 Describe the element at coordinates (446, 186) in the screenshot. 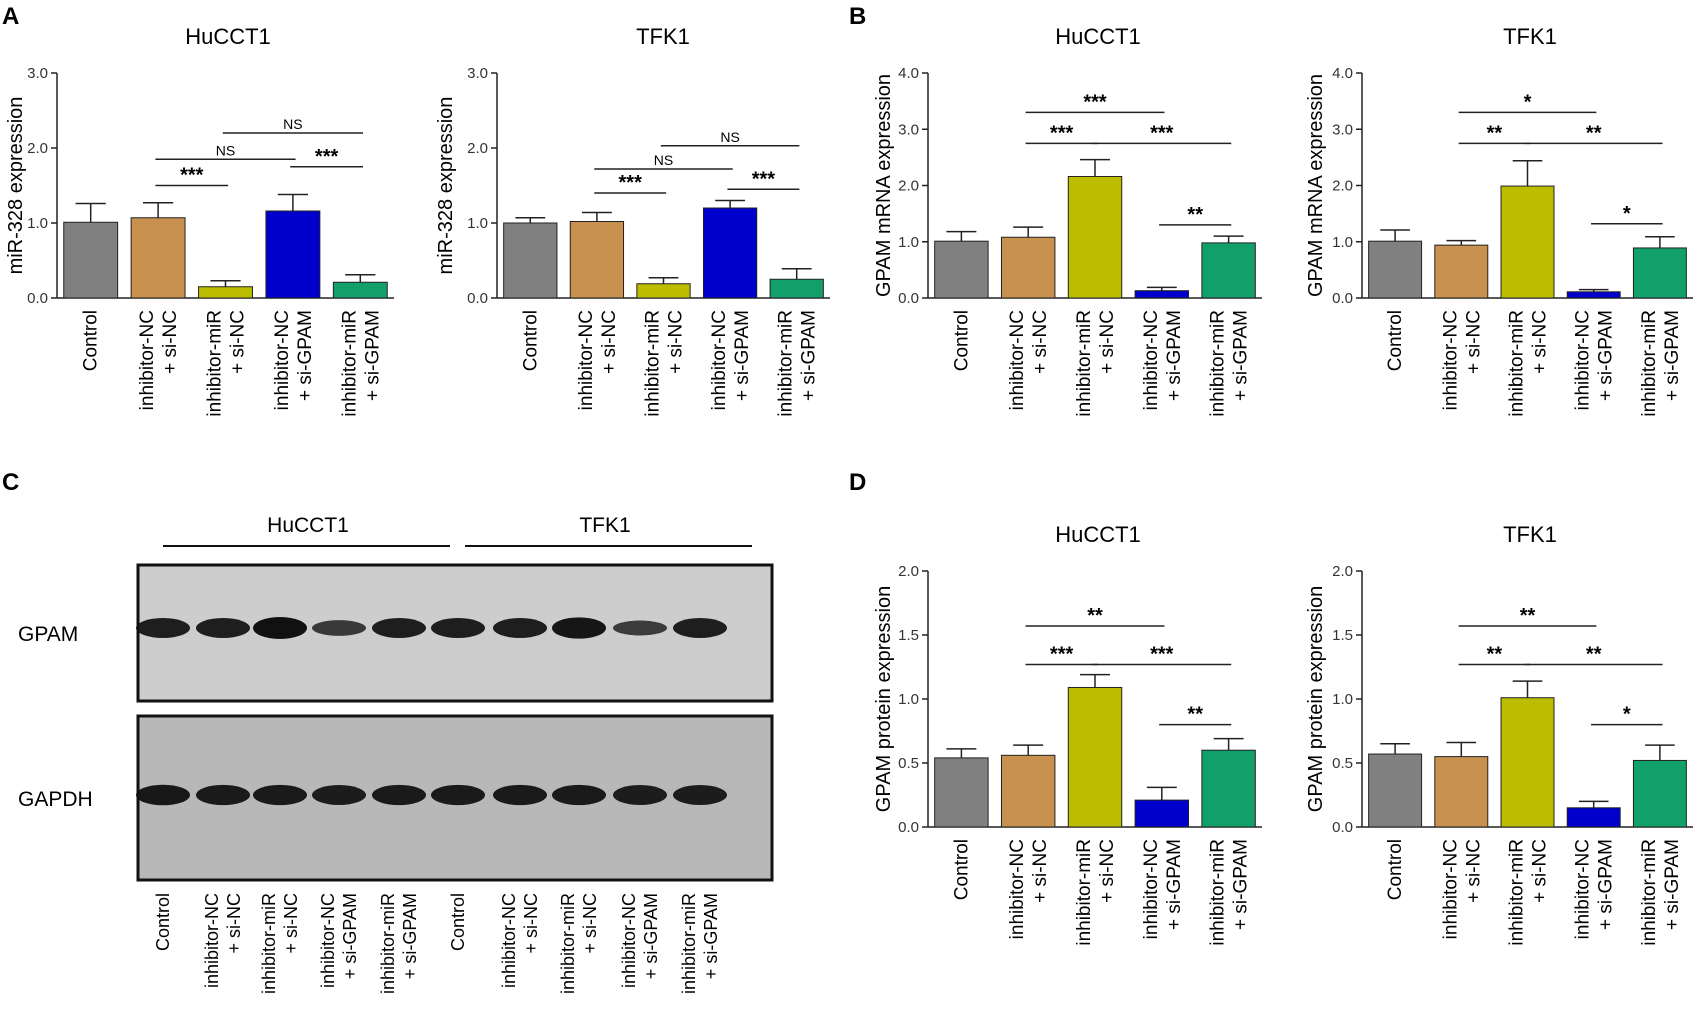

I see `y-axis-label: miR-328 expression` at that location.